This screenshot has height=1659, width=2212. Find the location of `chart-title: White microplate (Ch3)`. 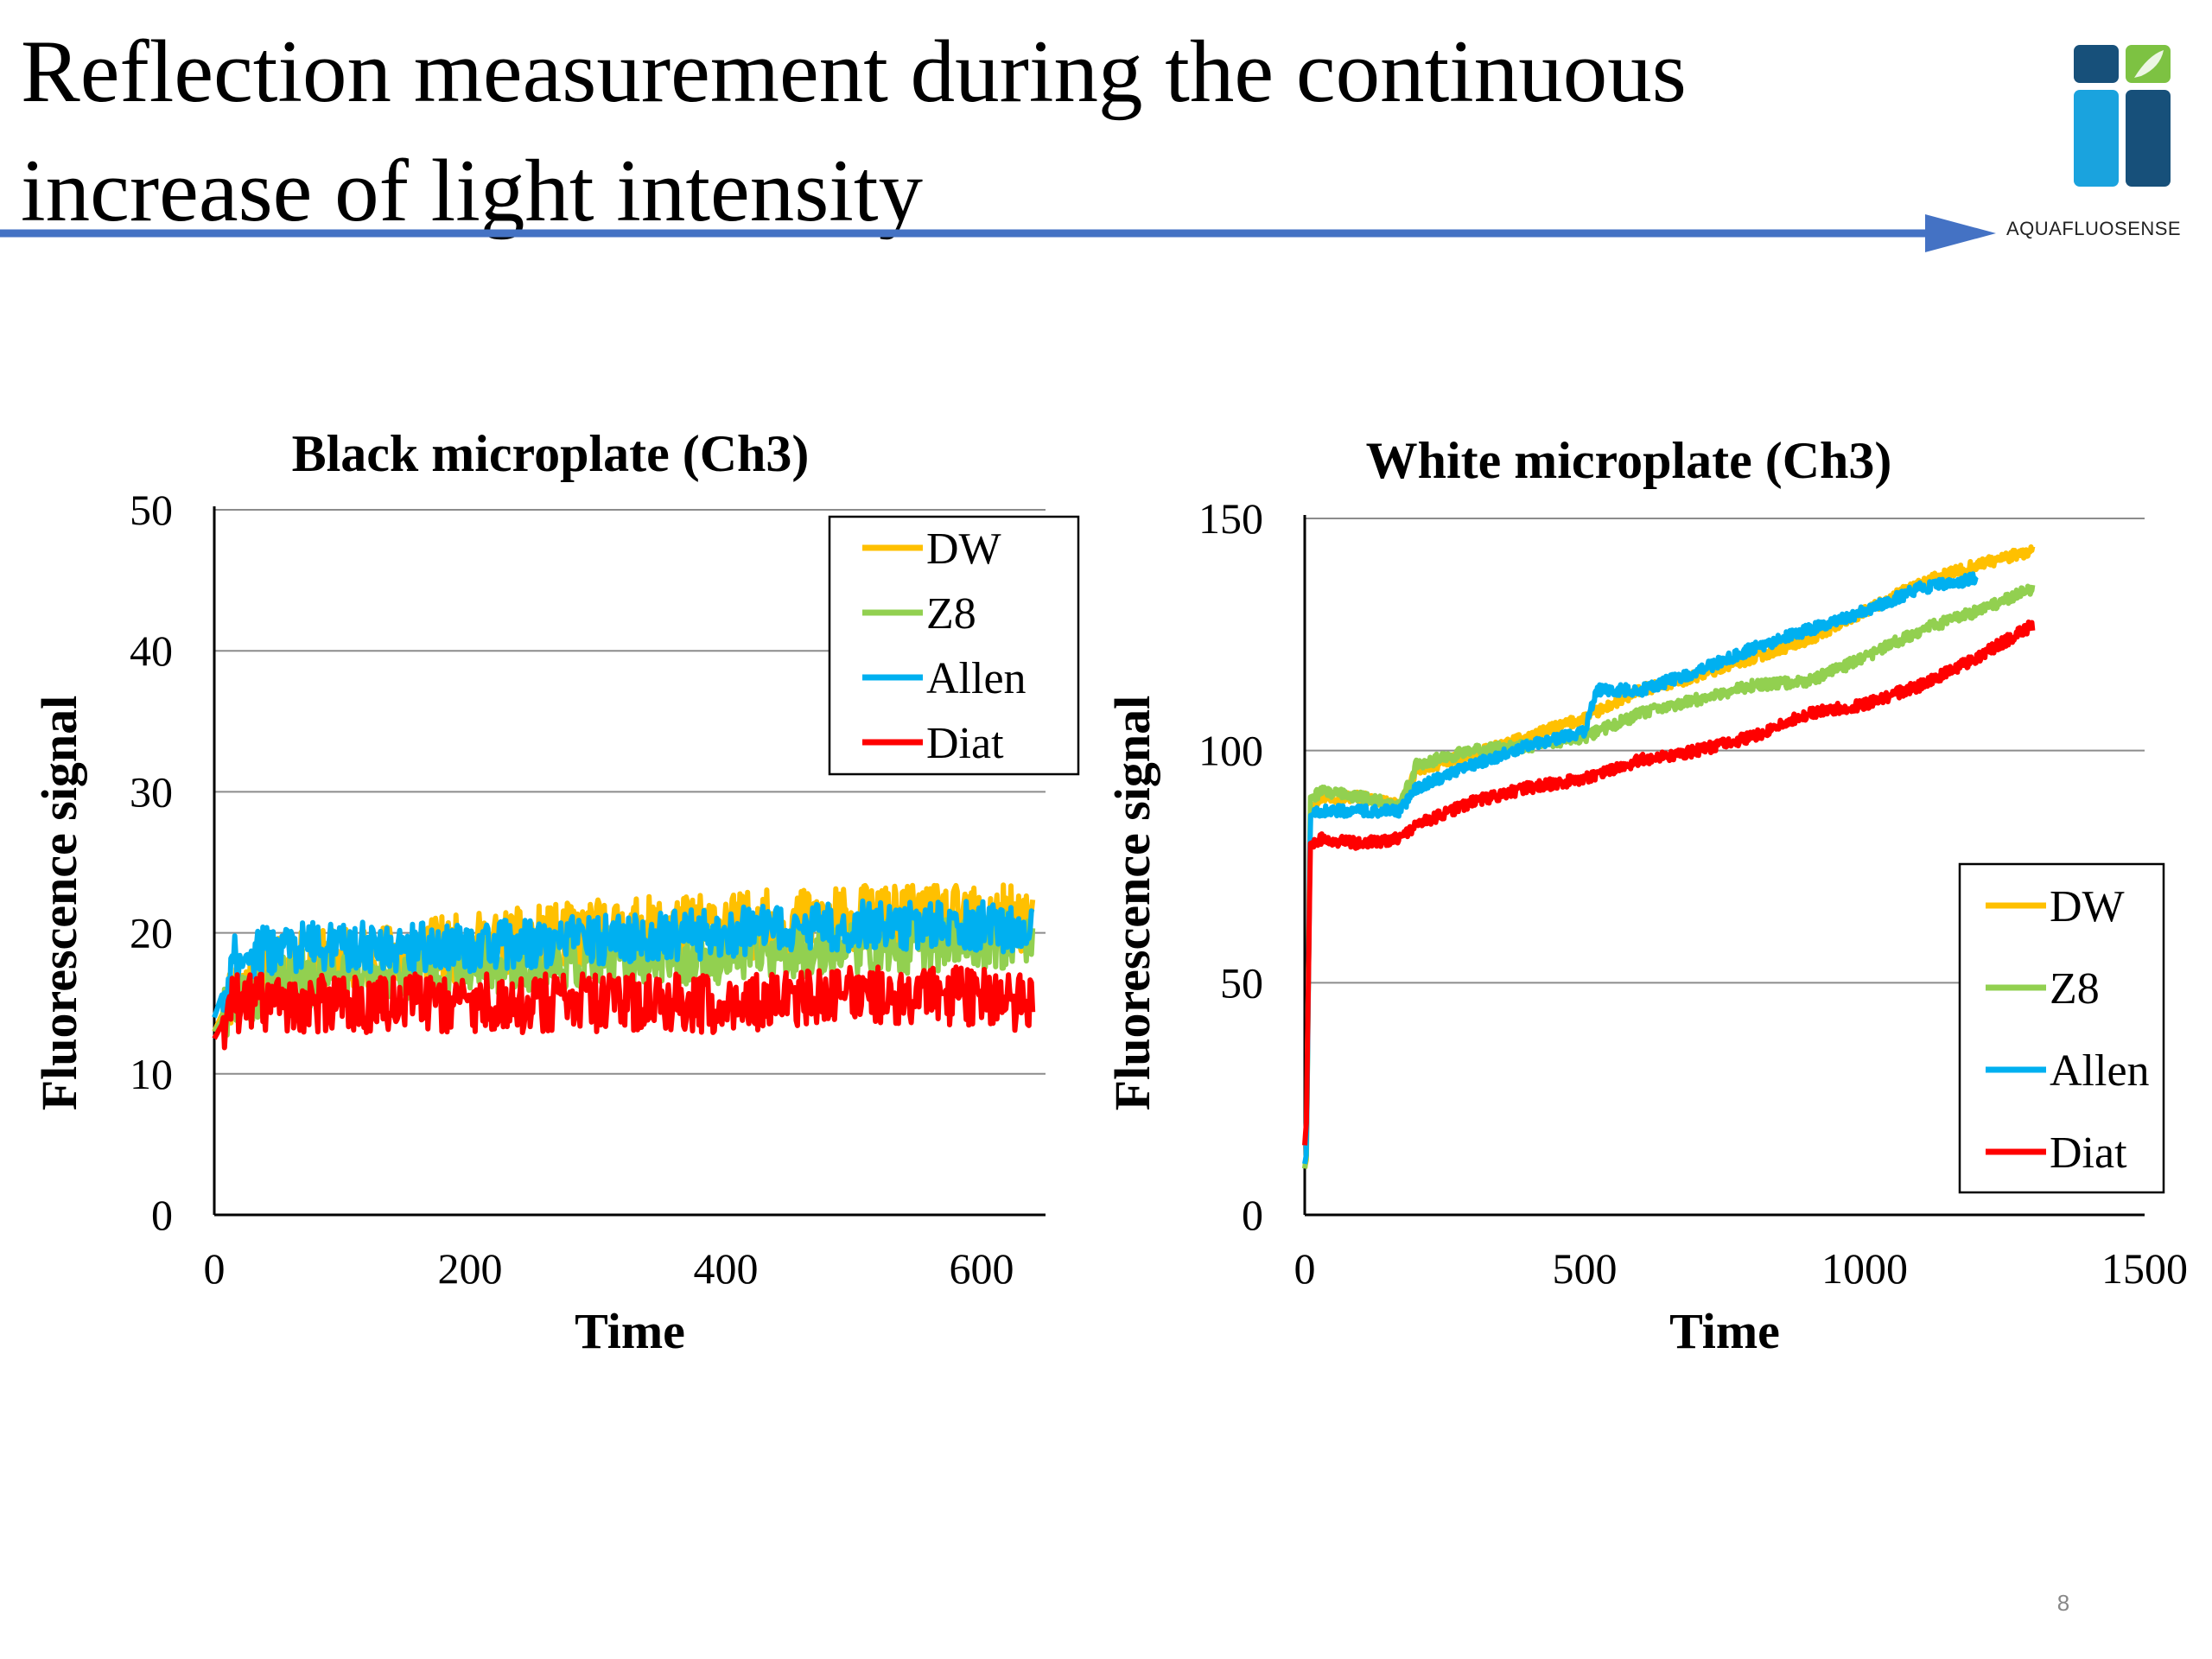

chart-title: White microplate (Ch3) is located at coordinates (1629, 460).